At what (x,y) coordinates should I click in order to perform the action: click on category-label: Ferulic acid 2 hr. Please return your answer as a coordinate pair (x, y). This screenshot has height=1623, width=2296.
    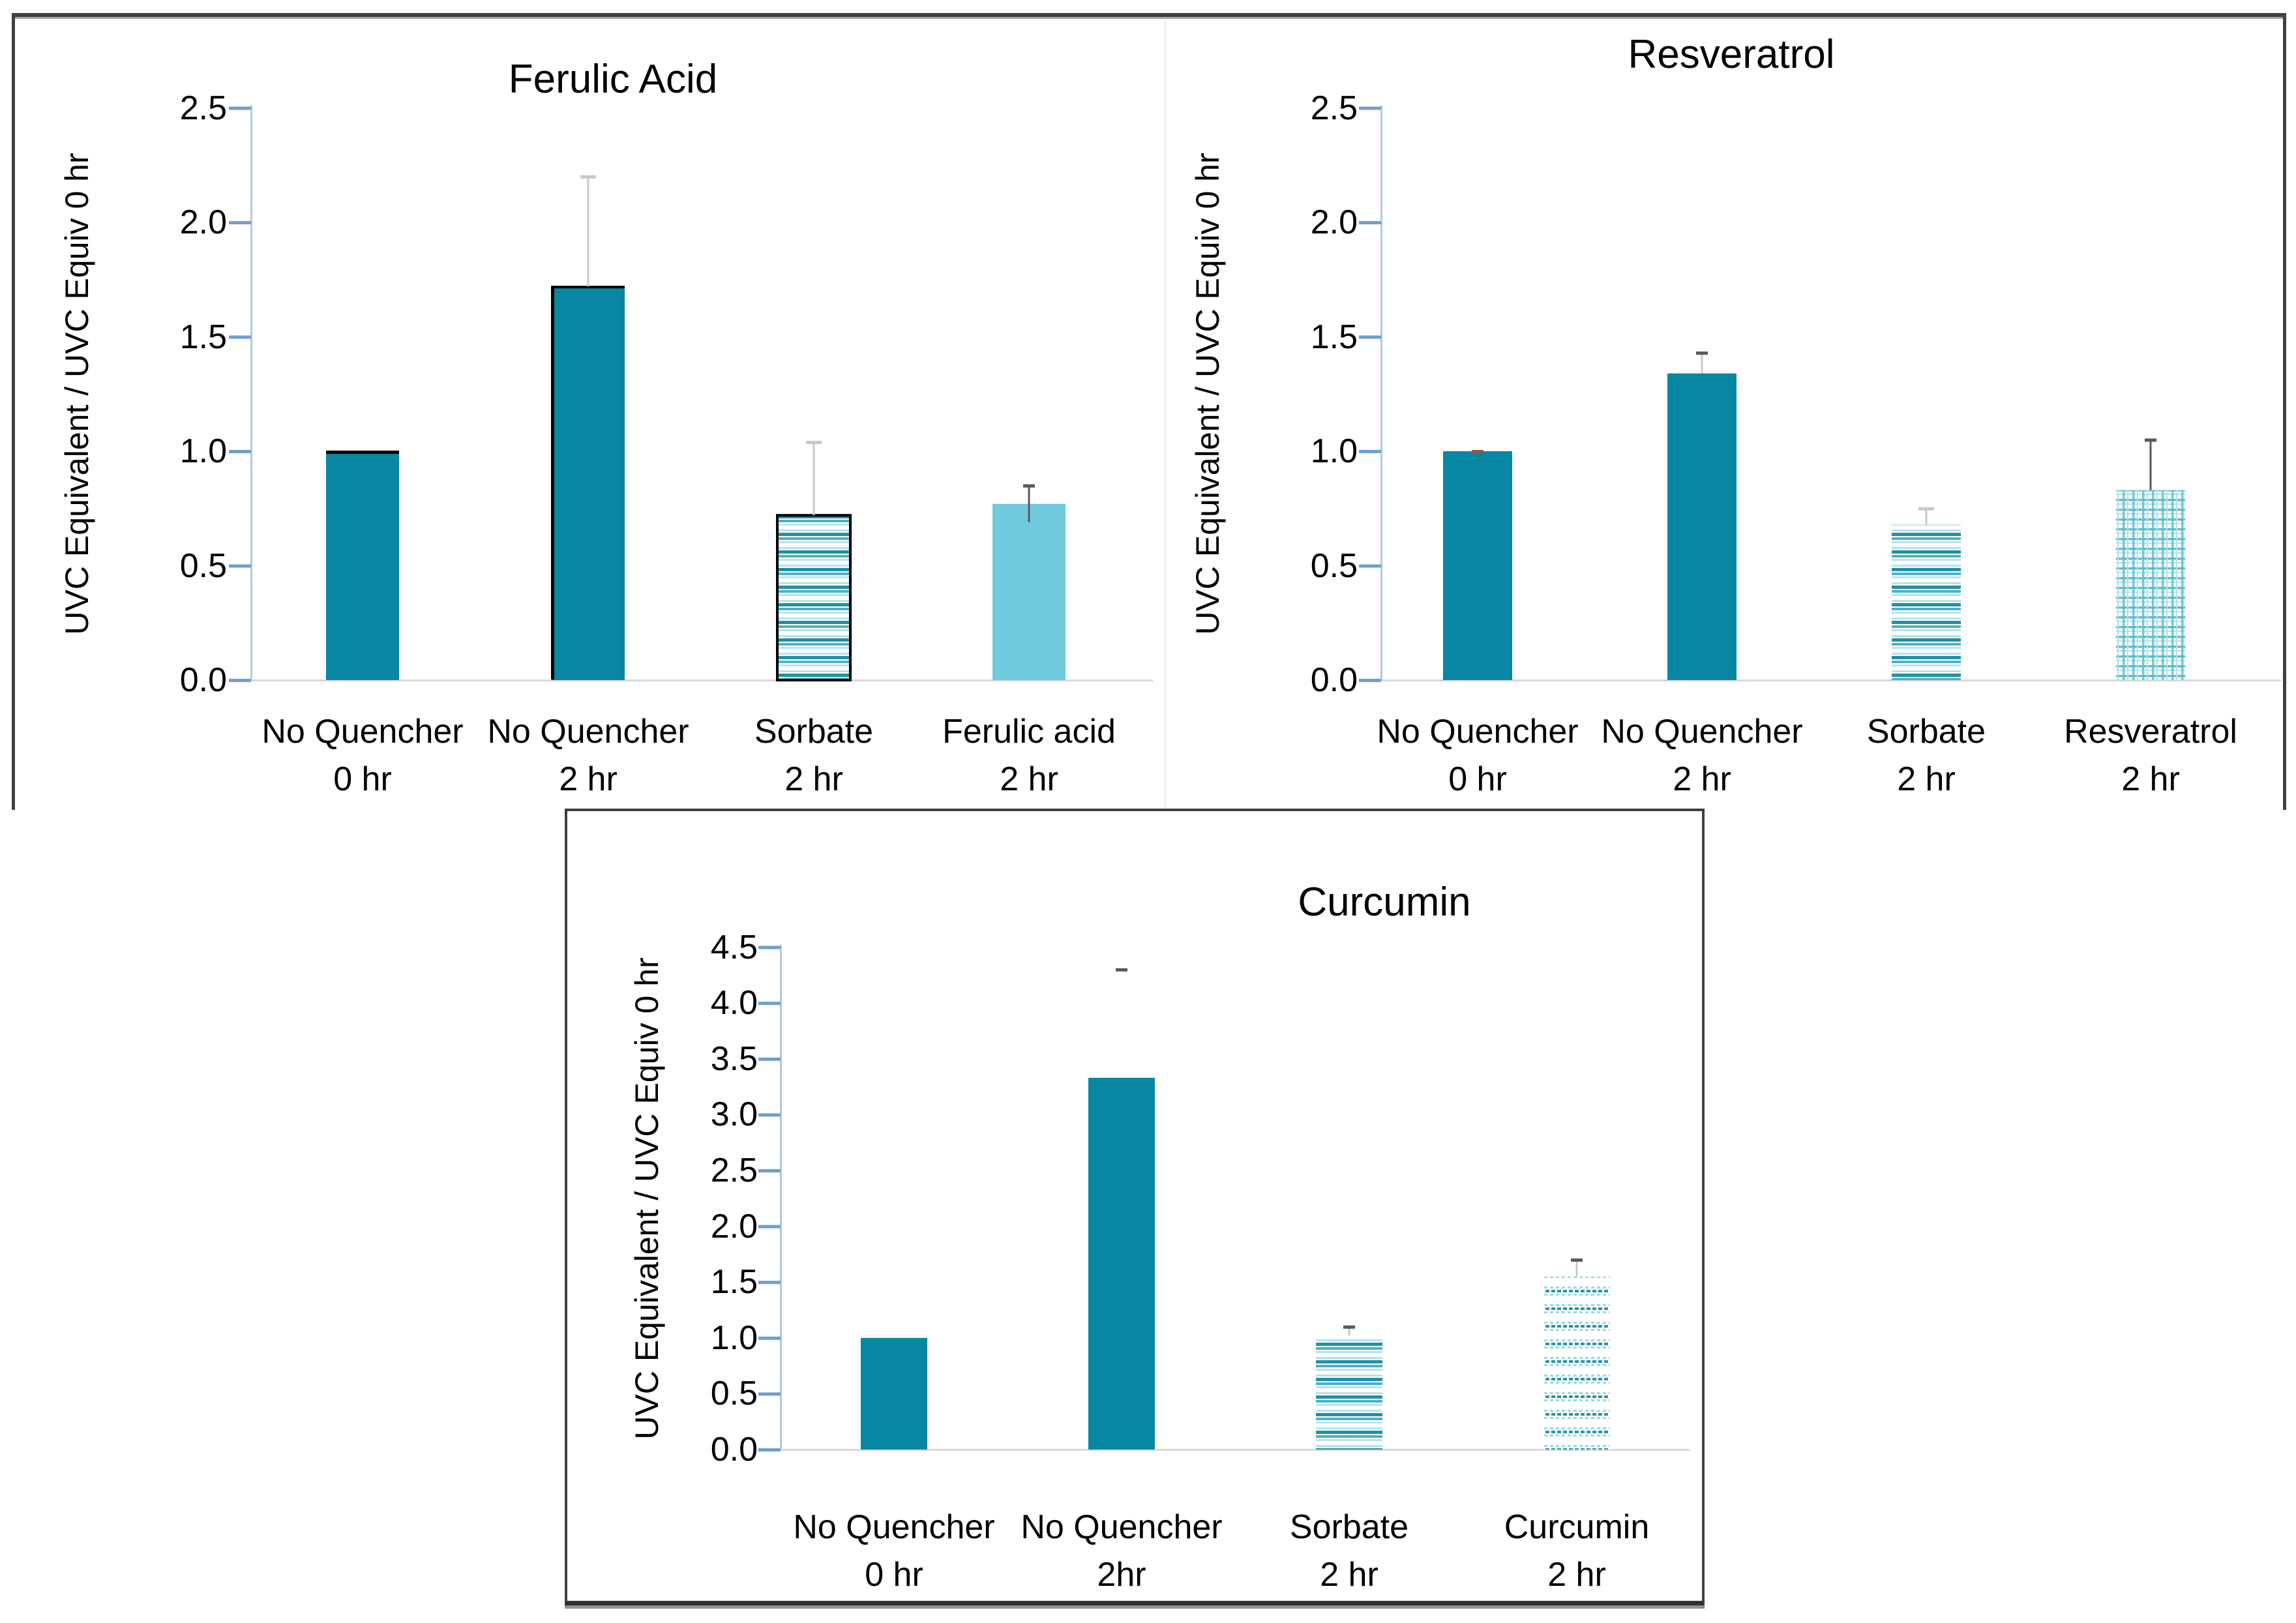
    Looking at the image, I should click on (1029, 755).